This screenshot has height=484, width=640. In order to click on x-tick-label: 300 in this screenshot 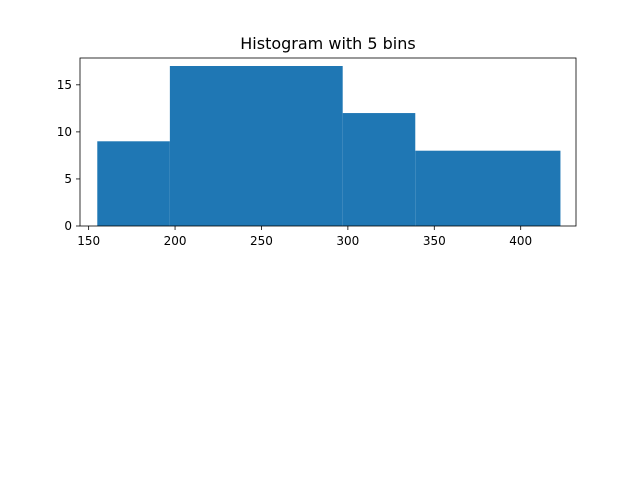, I will do `click(347, 241)`.